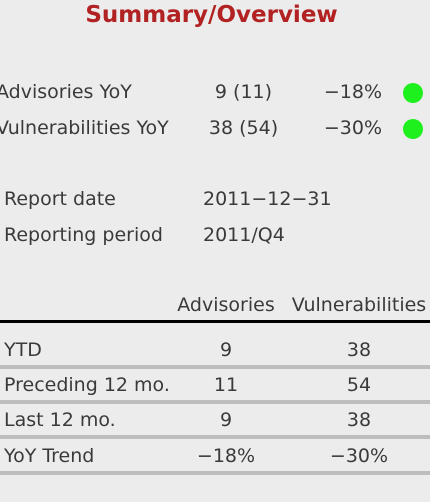 The height and width of the screenshot is (502, 430). I want to click on report-date-label: Report date, so click(60, 199).